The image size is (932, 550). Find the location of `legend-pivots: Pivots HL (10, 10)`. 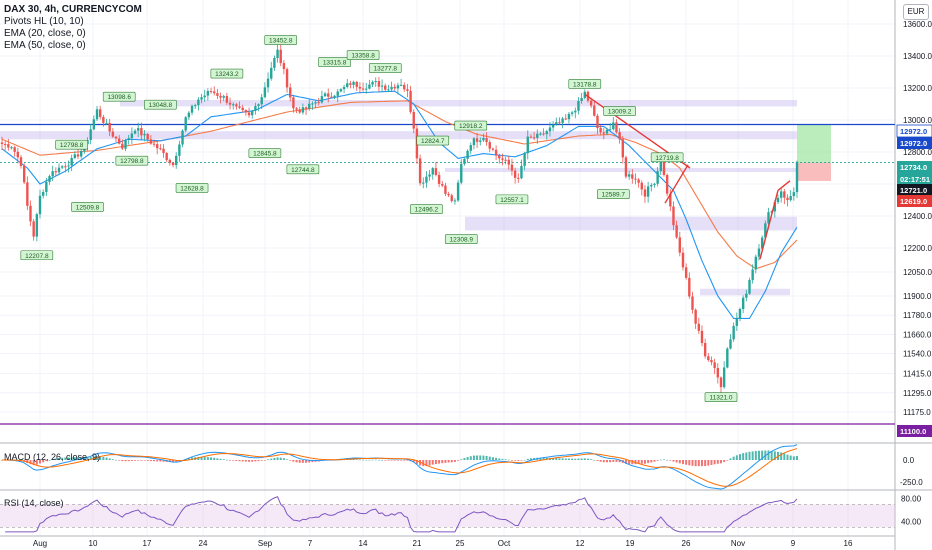

legend-pivots: Pivots HL (10, 10) is located at coordinates (44, 21).